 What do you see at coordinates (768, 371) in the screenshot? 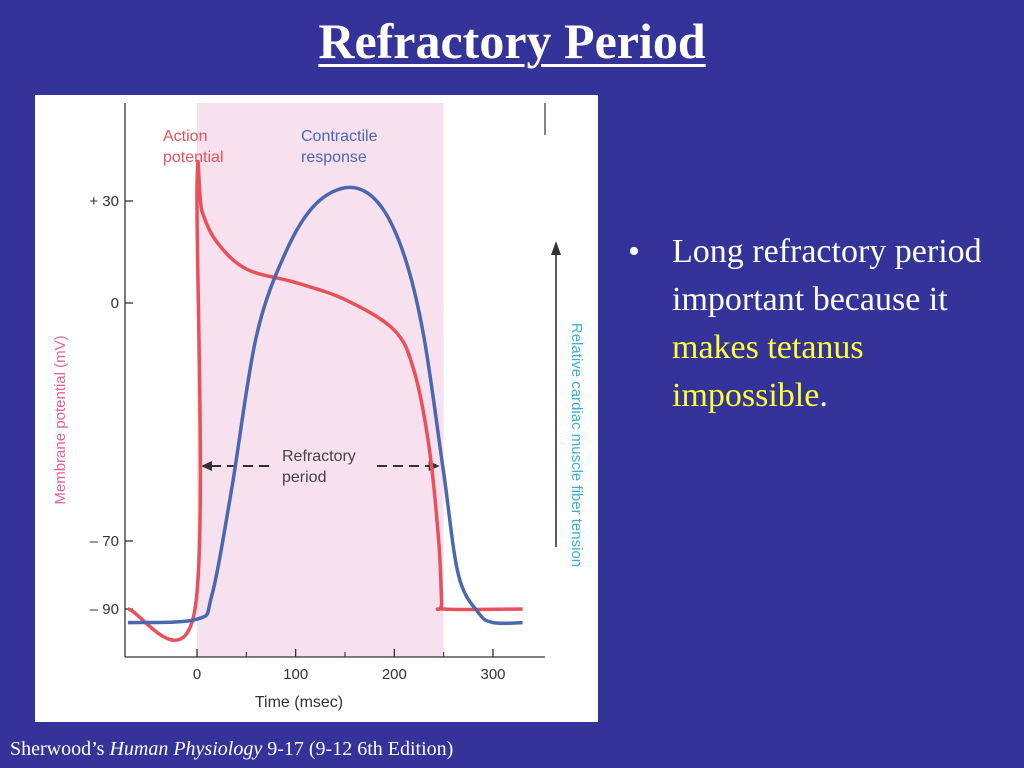
I see `bullet-text-highlight: makes tetanus impossible` at bounding box center [768, 371].